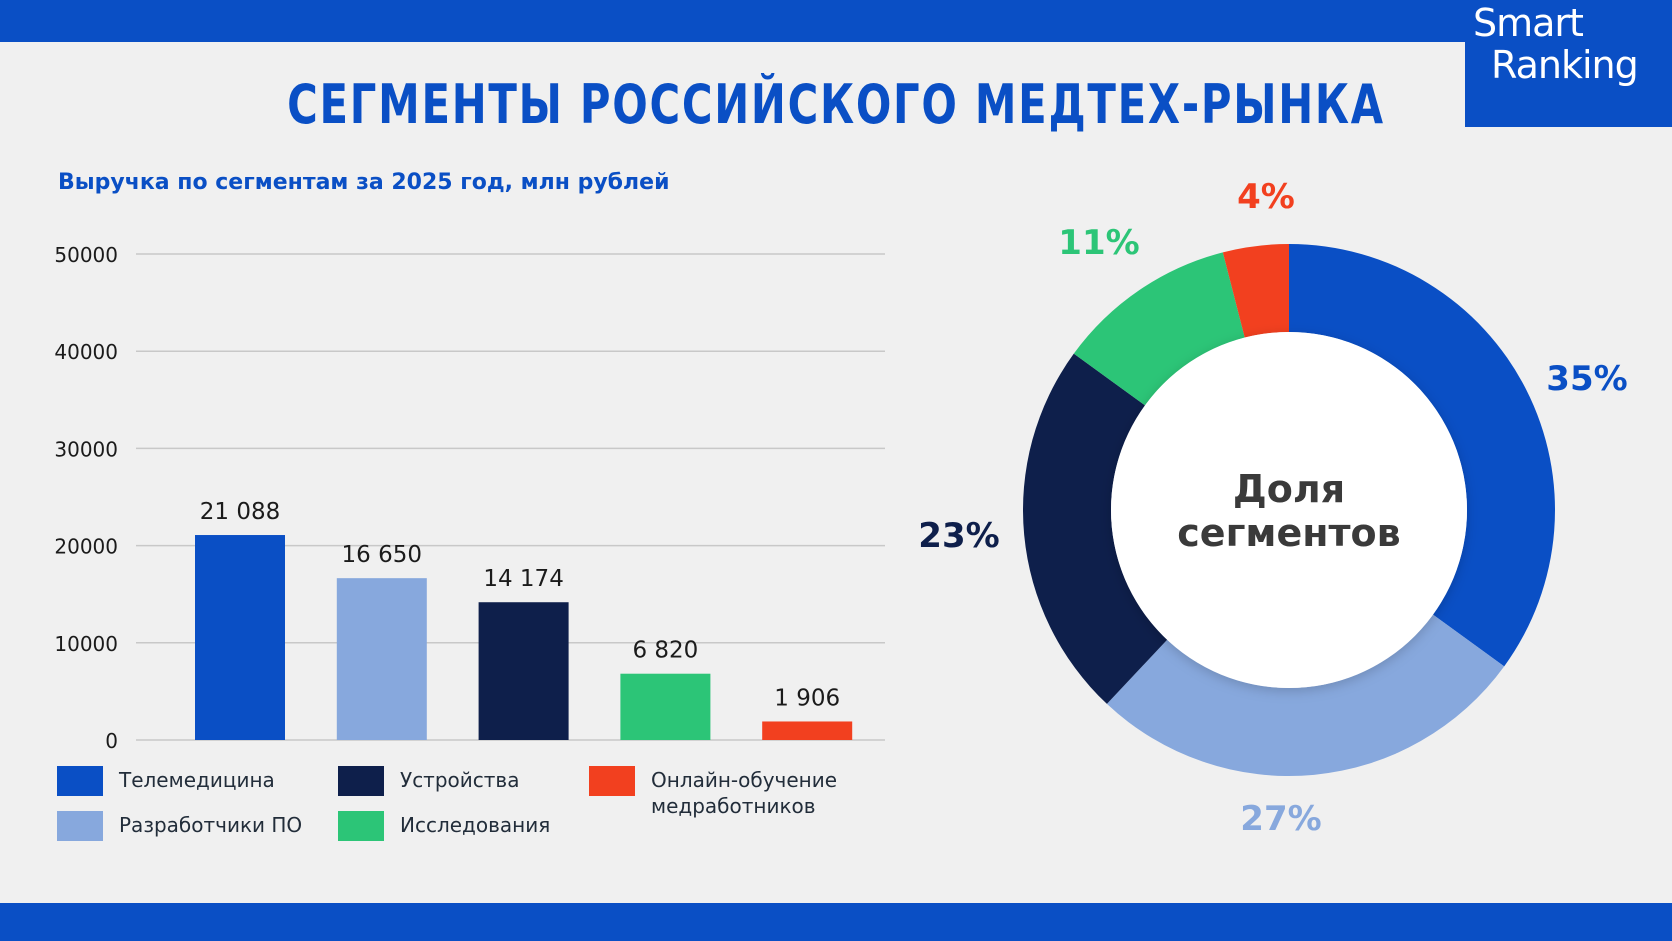 The height and width of the screenshot is (941, 1672). I want to click on top-band, so click(836, 21).